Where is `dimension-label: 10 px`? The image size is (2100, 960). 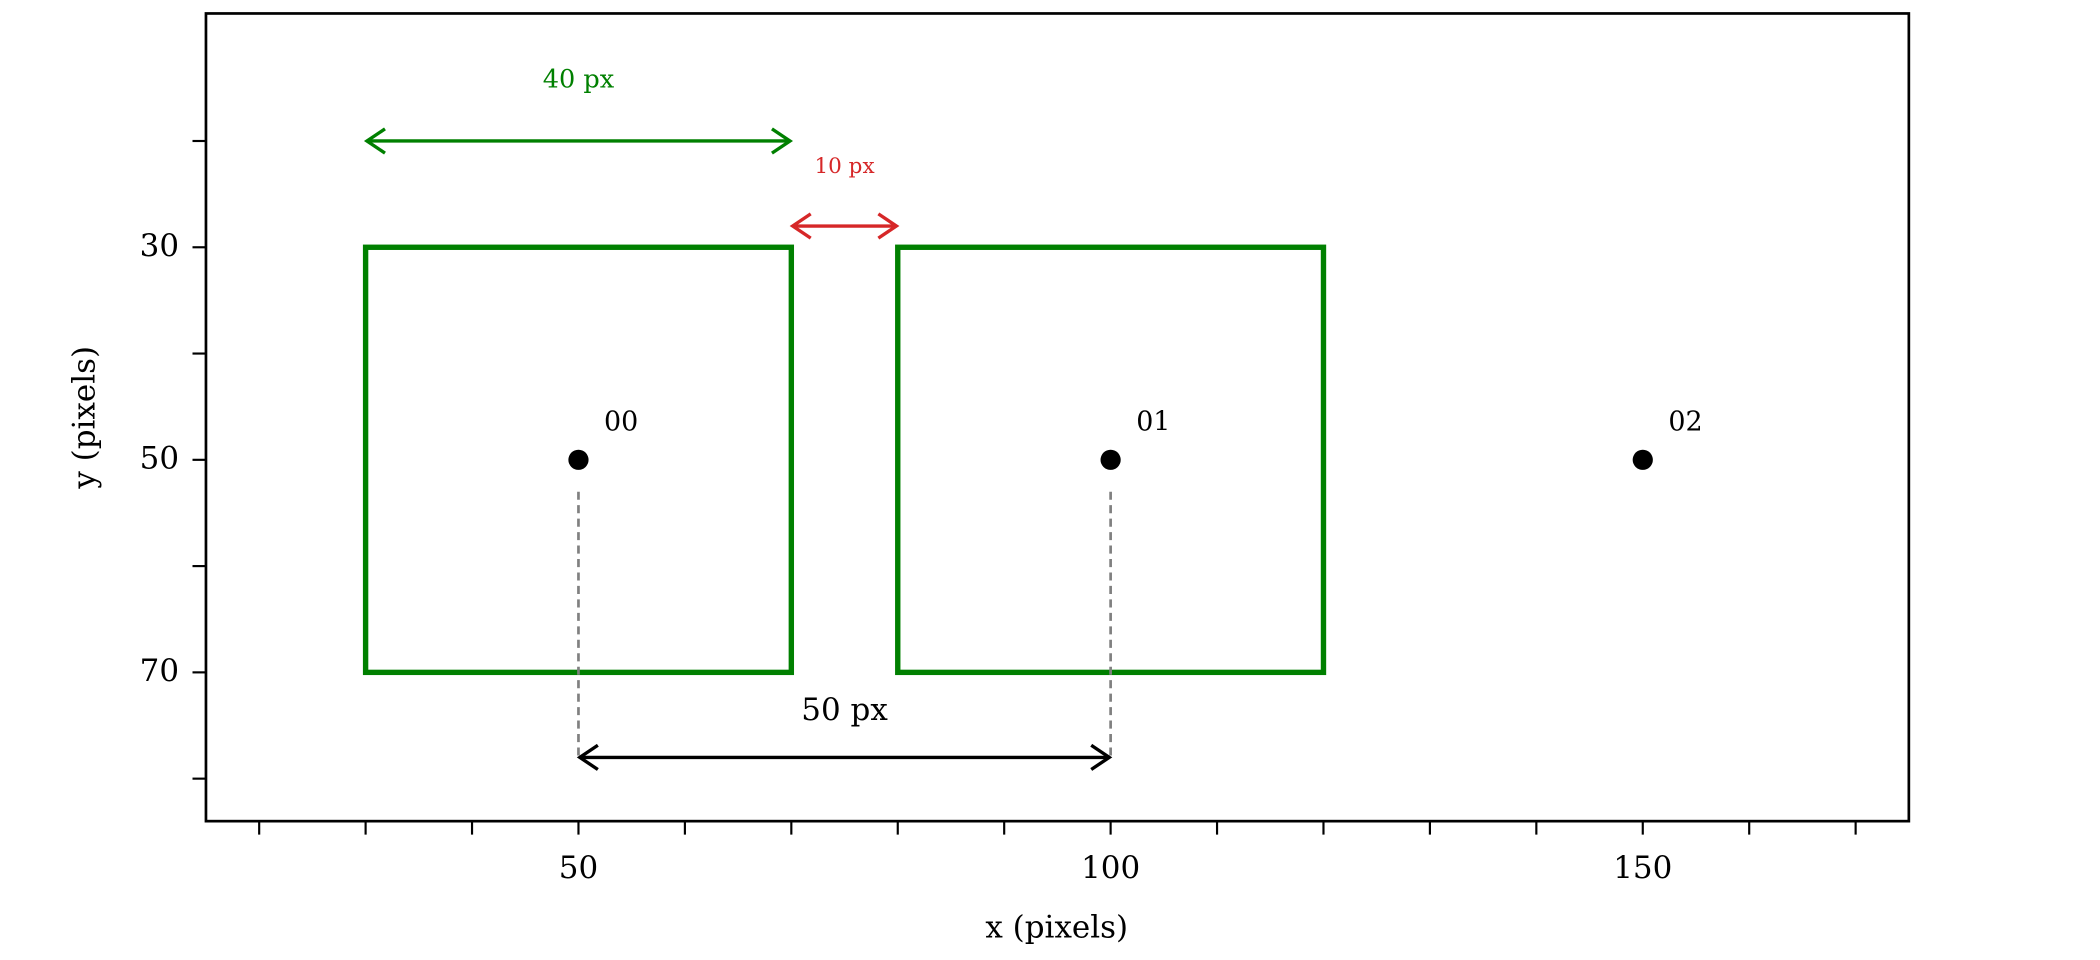
dimension-label: 10 px is located at coordinates (844, 166).